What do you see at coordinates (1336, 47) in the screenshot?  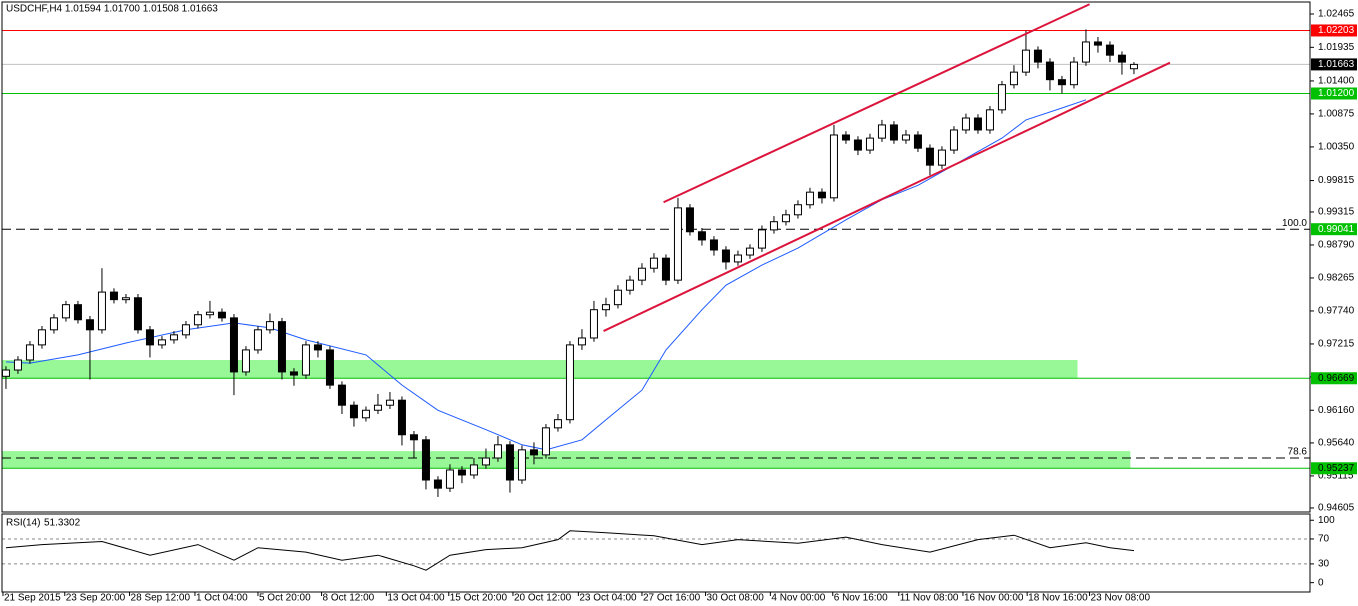 I see `y-tick-label: 1.01935` at bounding box center [1336, 47].